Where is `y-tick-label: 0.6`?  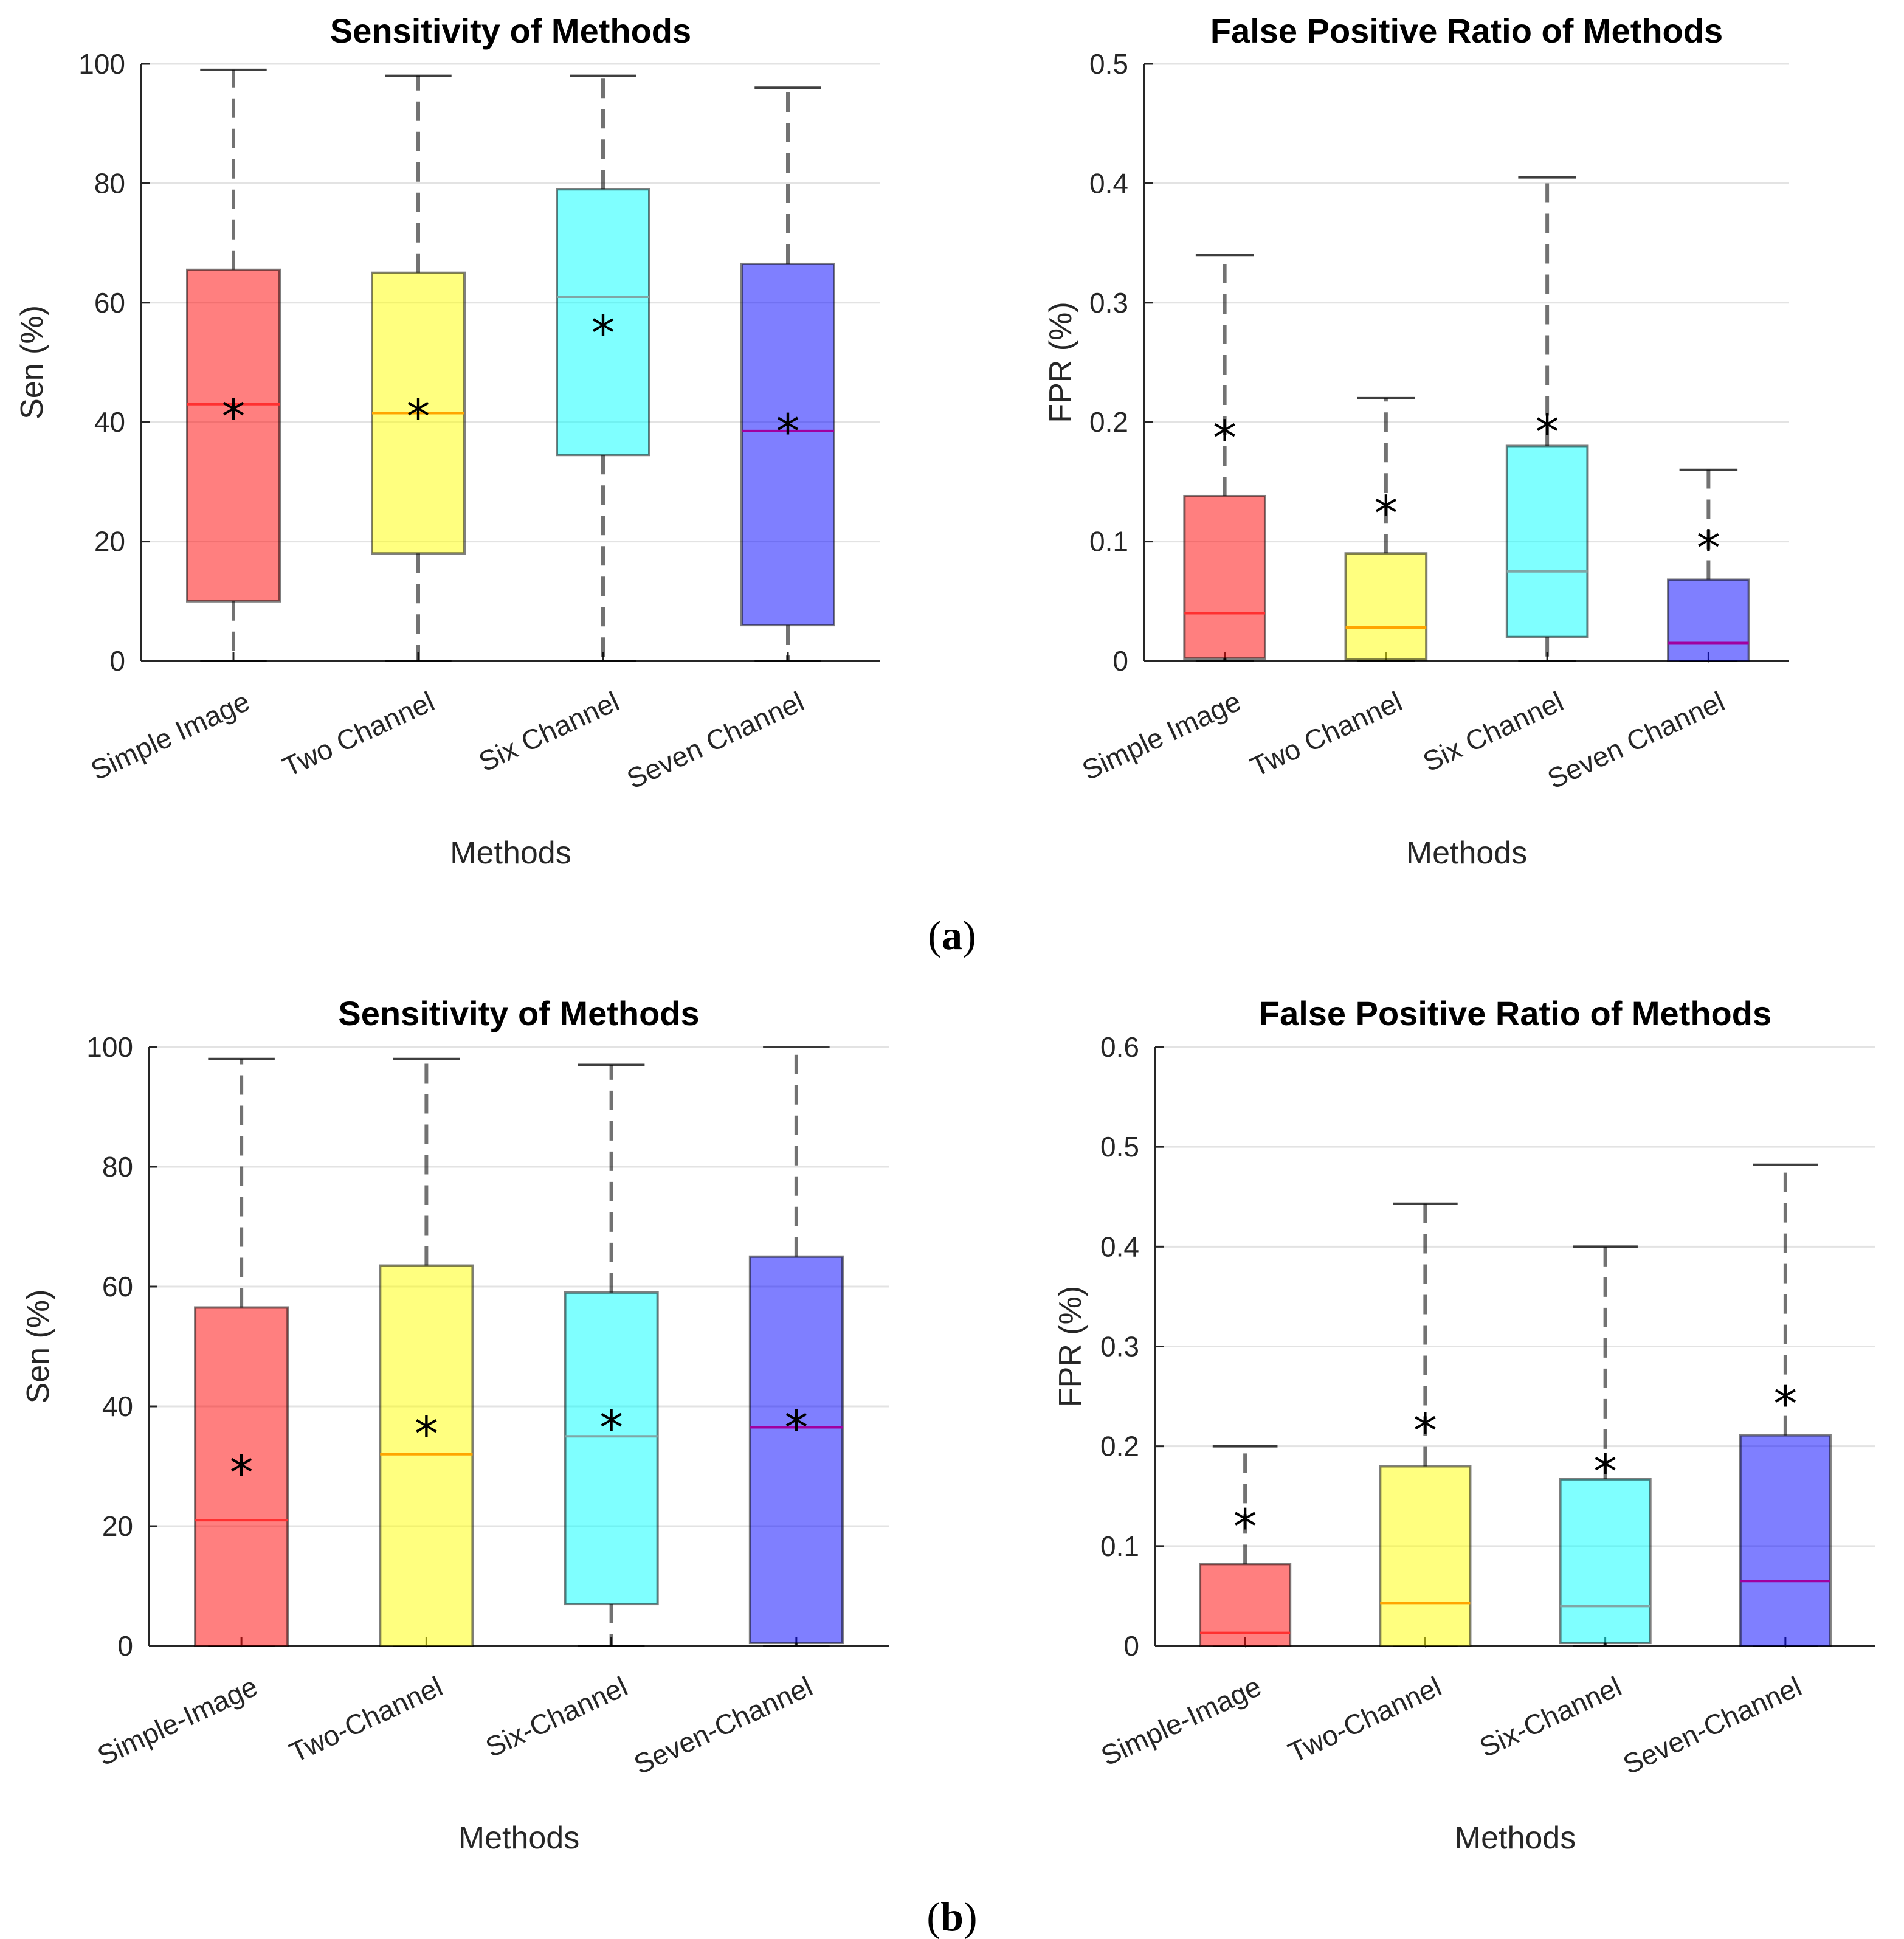 y-tick-label: 0.6 is located at coordinates (1119, 1047).